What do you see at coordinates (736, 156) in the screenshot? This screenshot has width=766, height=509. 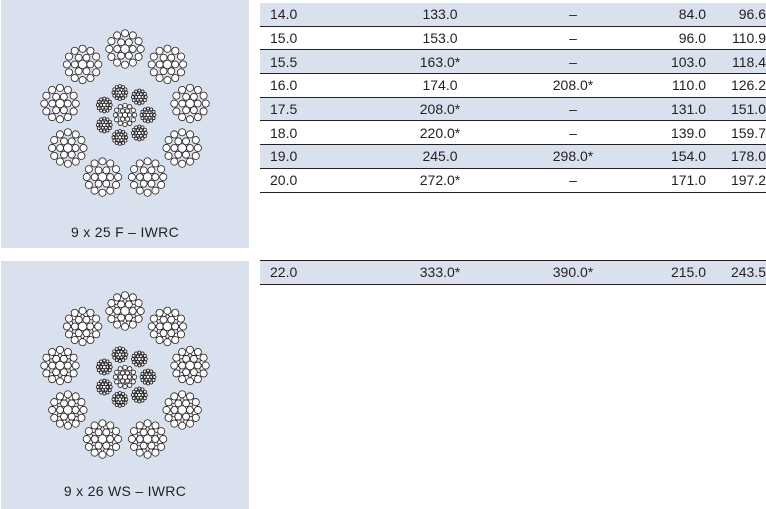 I see `table-cell: 178.0` at bounding box center [736, 156].